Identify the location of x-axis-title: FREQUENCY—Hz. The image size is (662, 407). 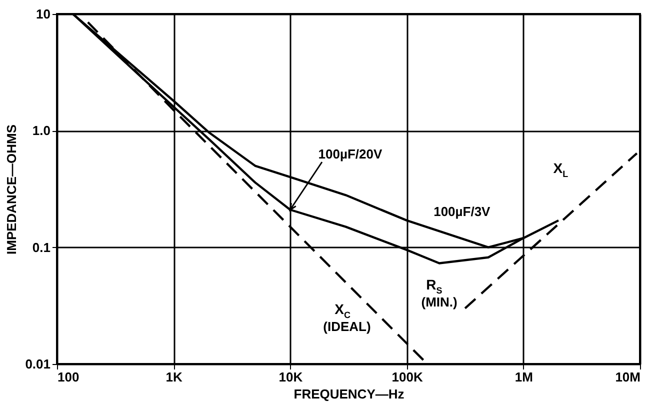
(349, 394).